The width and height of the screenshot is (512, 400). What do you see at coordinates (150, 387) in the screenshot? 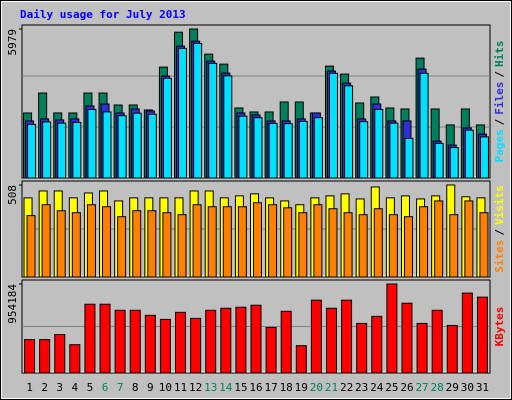
I see `x-tick-label: 9` at bounding box center [150, 387].